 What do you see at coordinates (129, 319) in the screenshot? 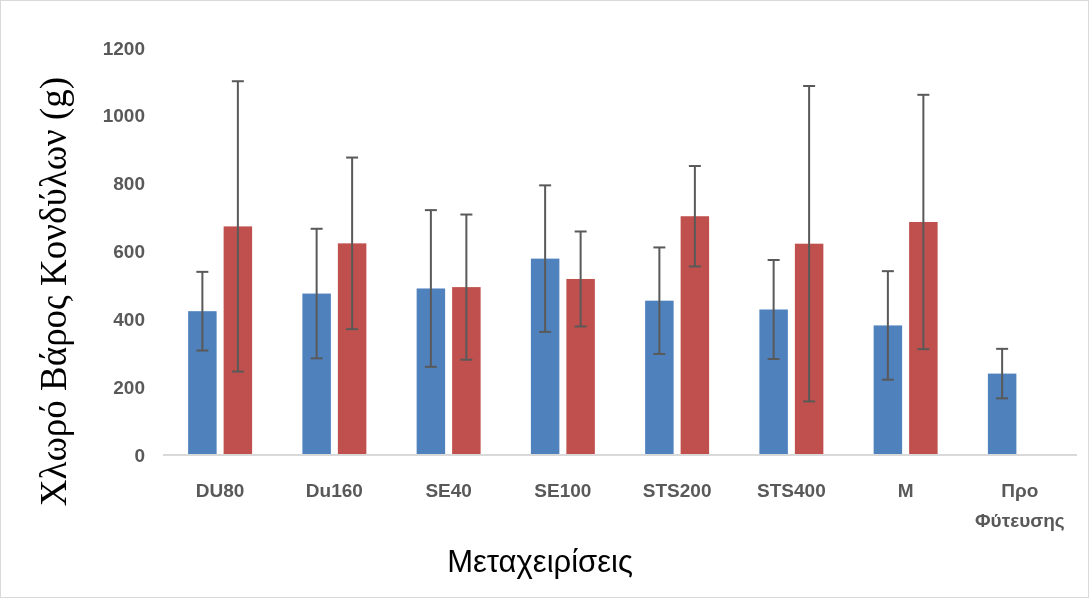
I see `y-tick-label: 400` at bounding box center [129, 319].